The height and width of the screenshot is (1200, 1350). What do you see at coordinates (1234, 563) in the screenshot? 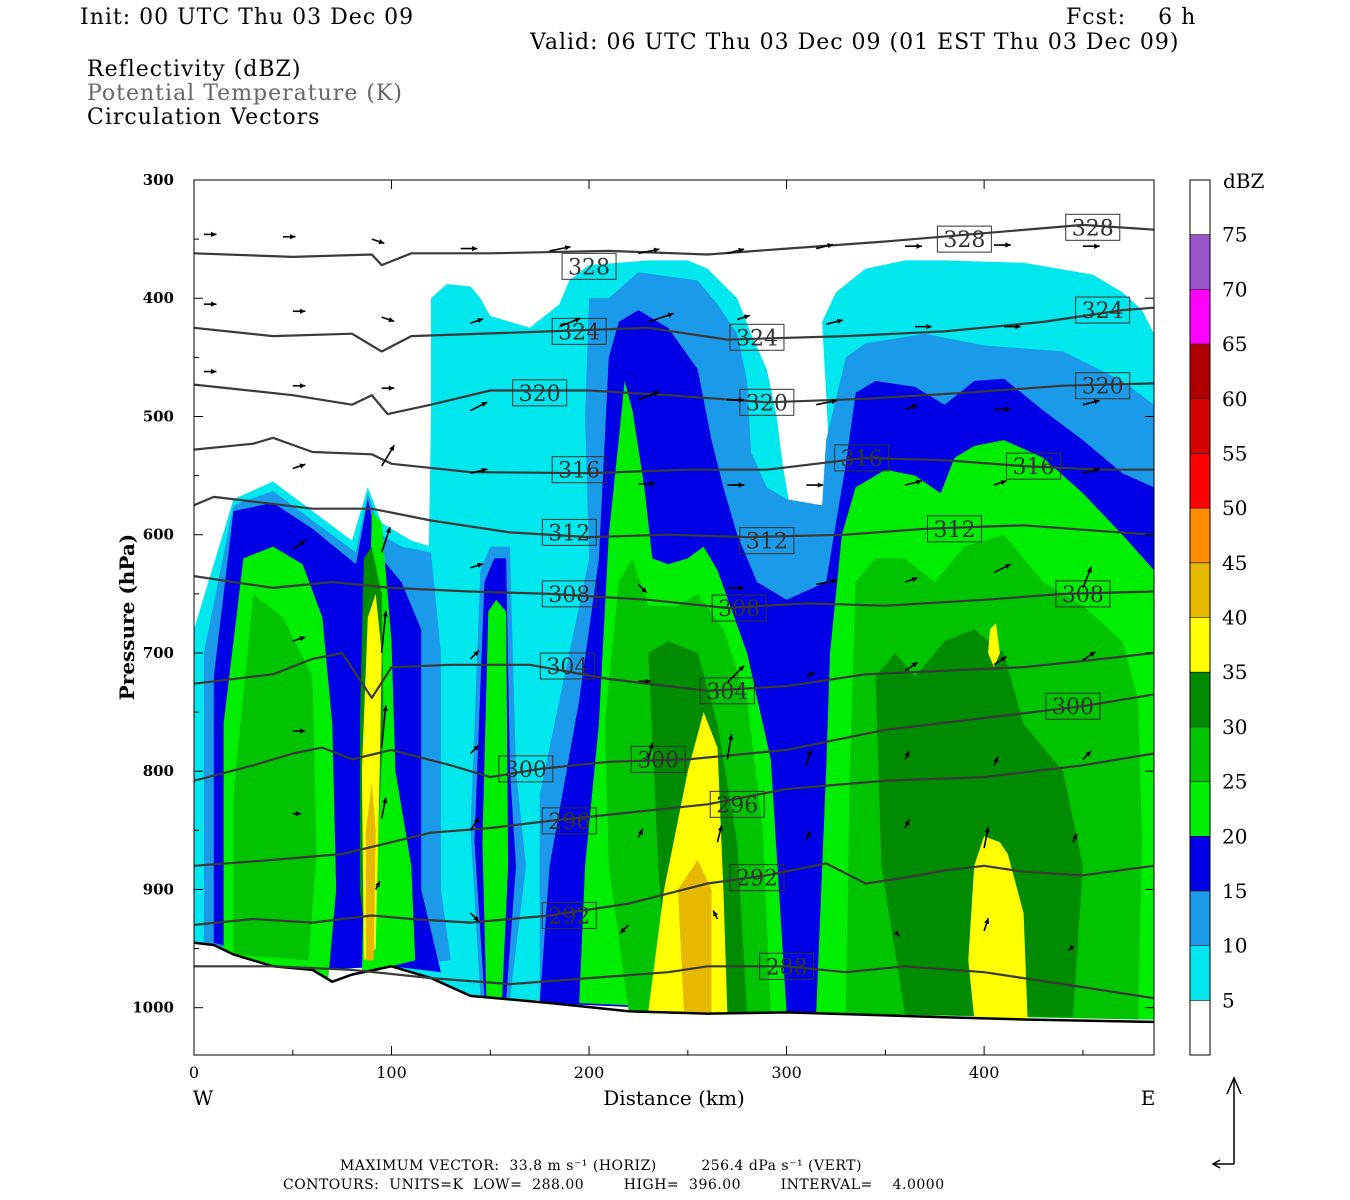
I see `colorbar-level-label: 45` at bounding box center [1234, 563].